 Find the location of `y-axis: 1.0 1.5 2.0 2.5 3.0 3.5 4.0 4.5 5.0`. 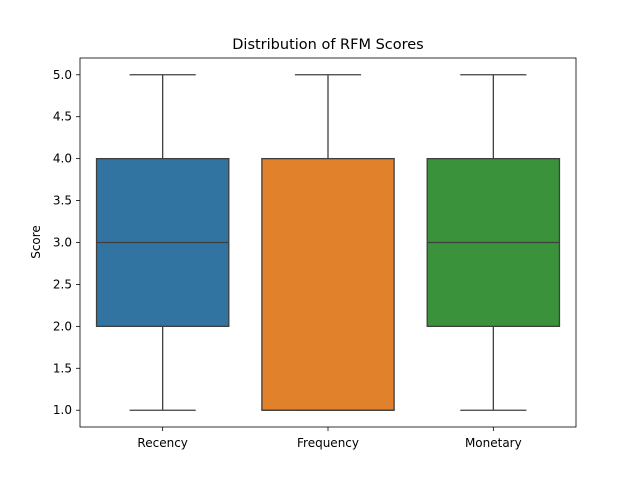

y-axis: 1.0 1.5 2.0 2.5 3.0 3.5 4.0 4.5 5.0 is located at coordinates (66, 242).